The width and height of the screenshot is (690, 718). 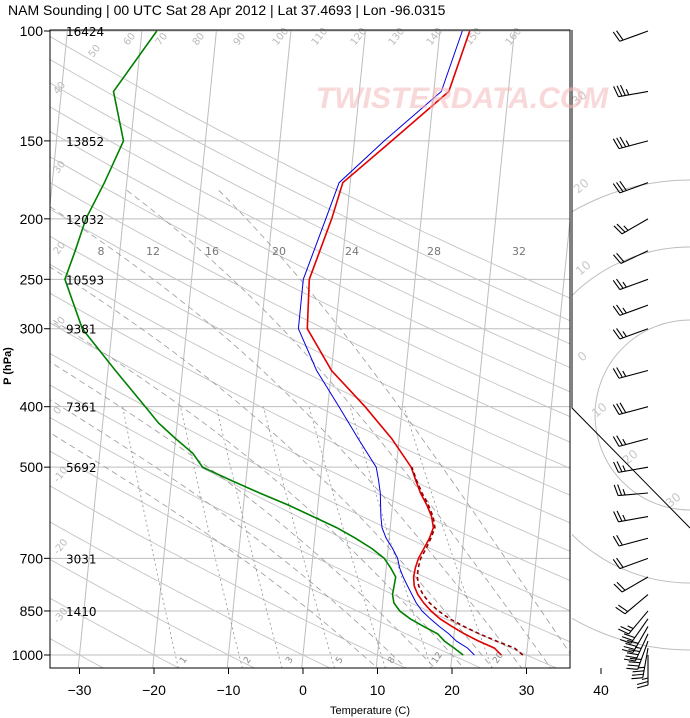 I want to click on dry-adiabat-label: 0, so click(x=58, y=411).